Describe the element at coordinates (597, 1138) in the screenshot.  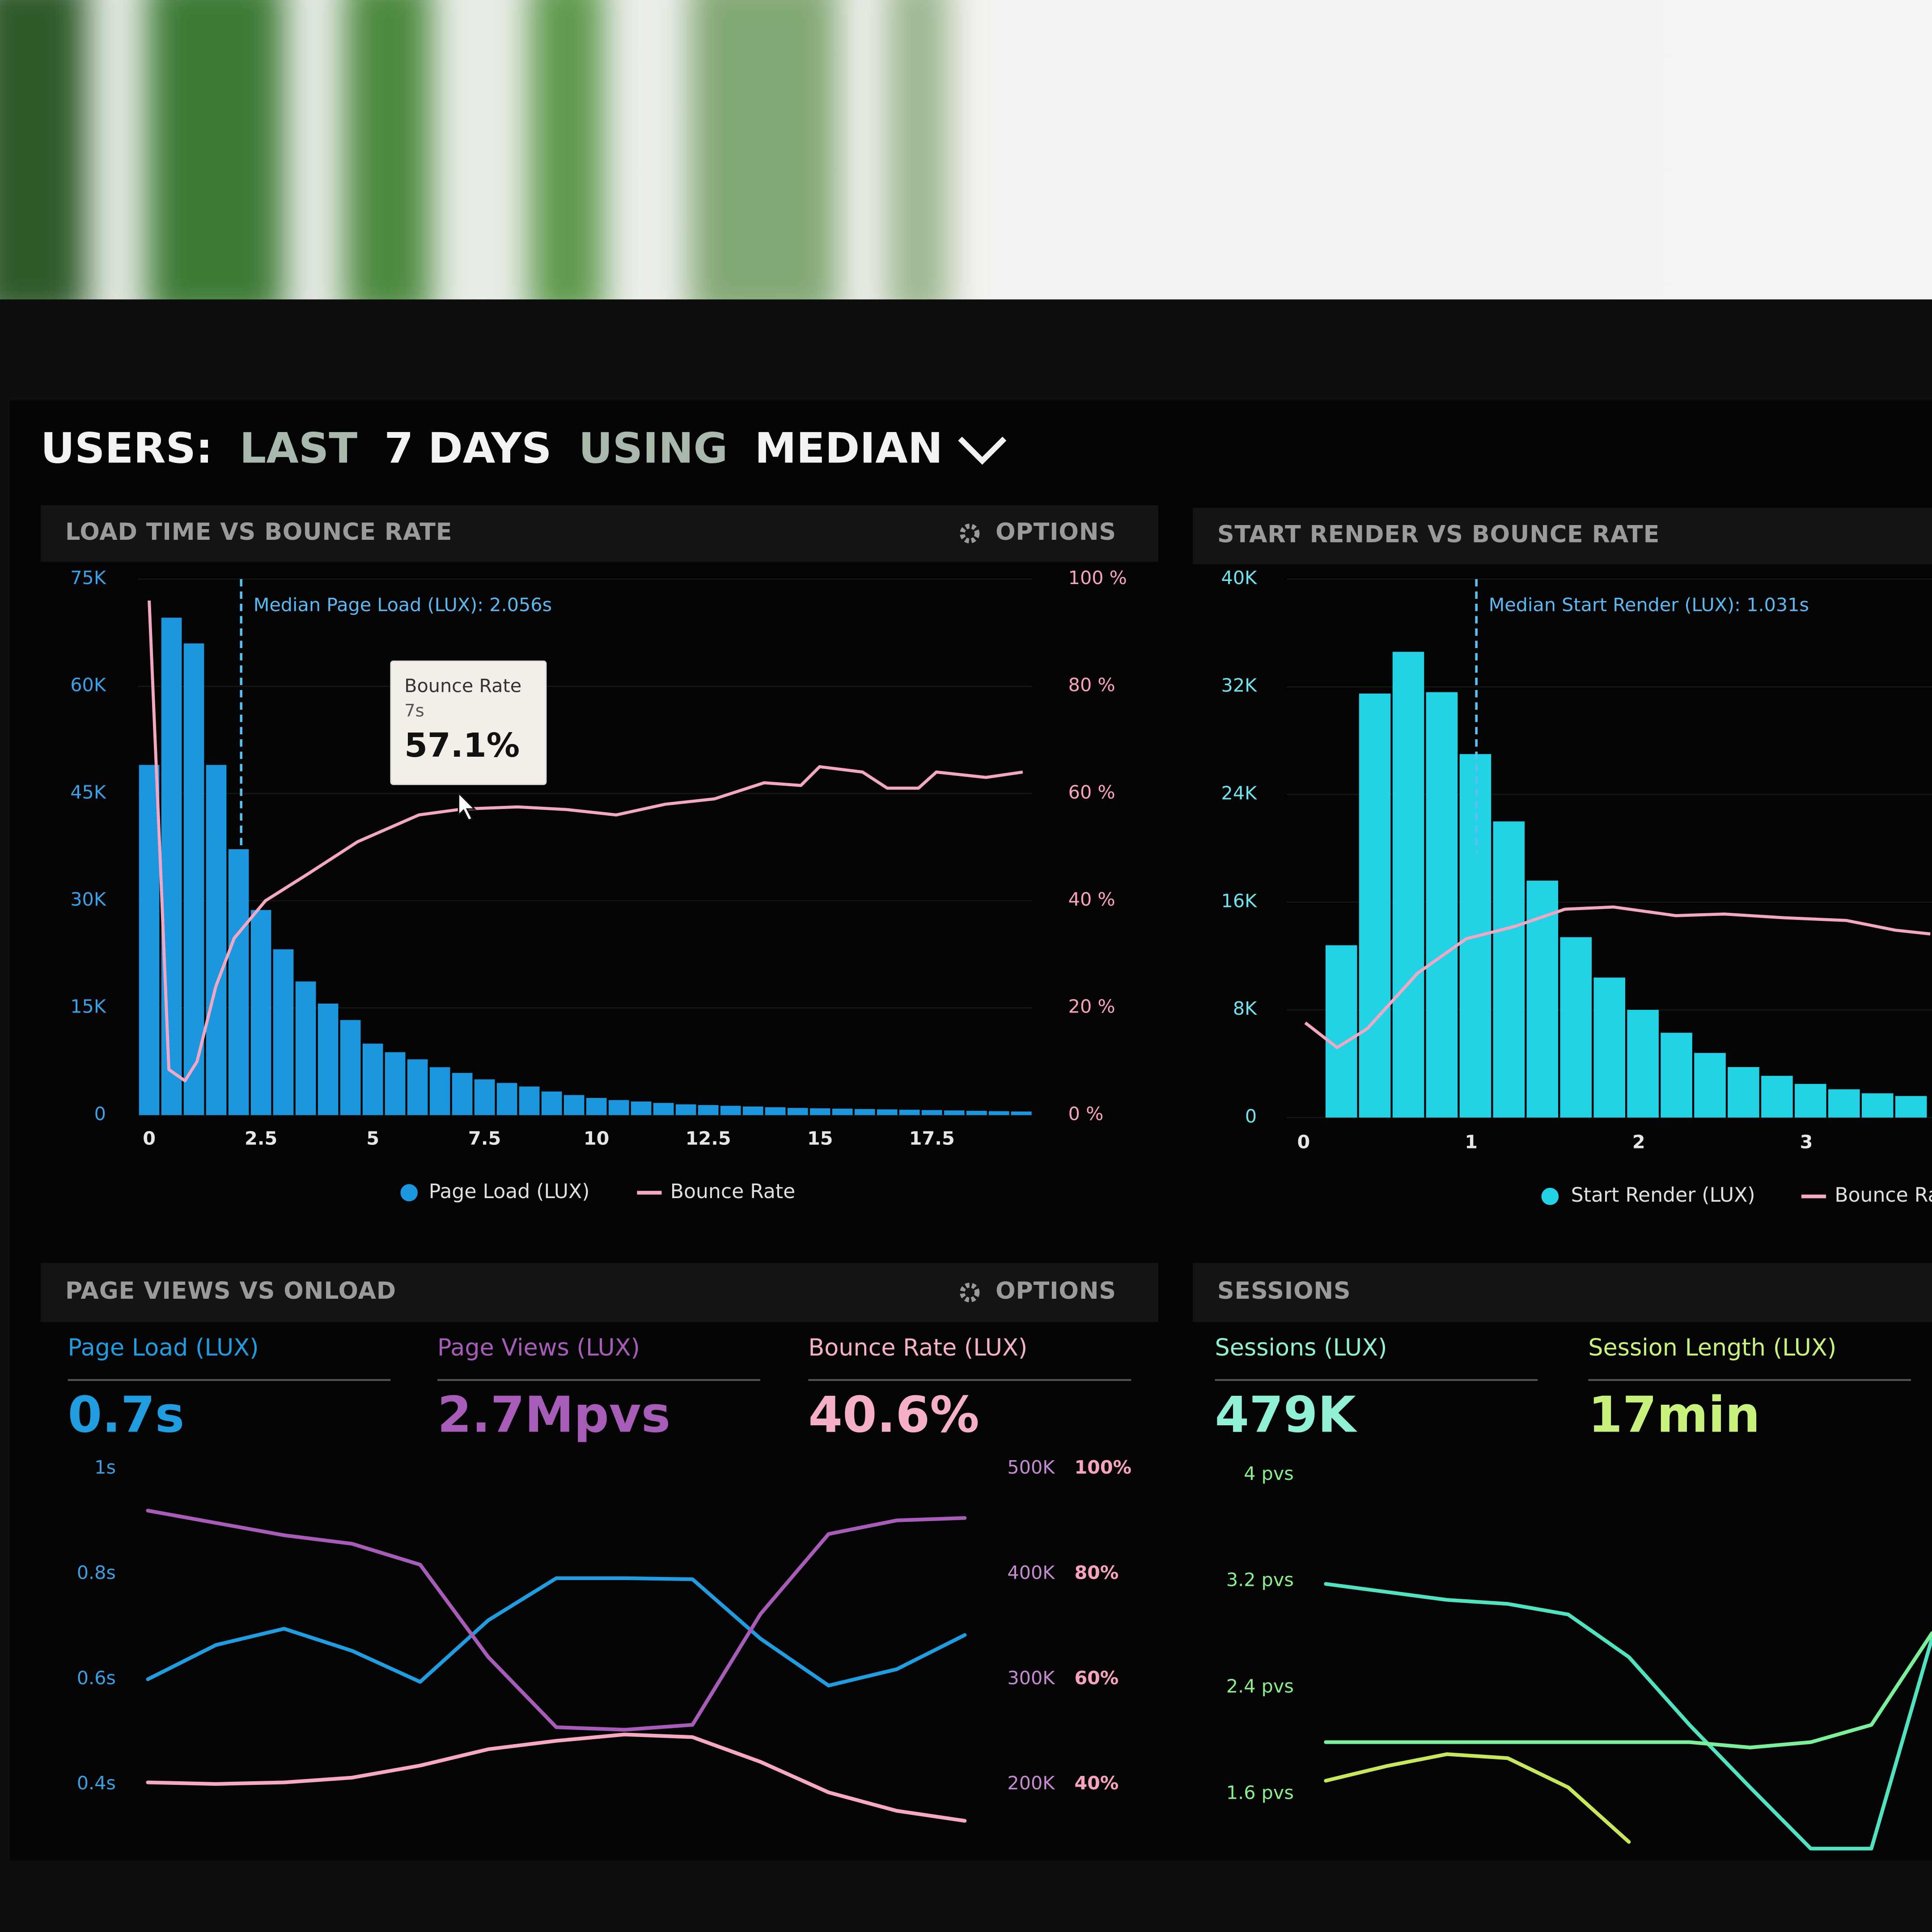
I see `x-tick-label: 10` at that location.